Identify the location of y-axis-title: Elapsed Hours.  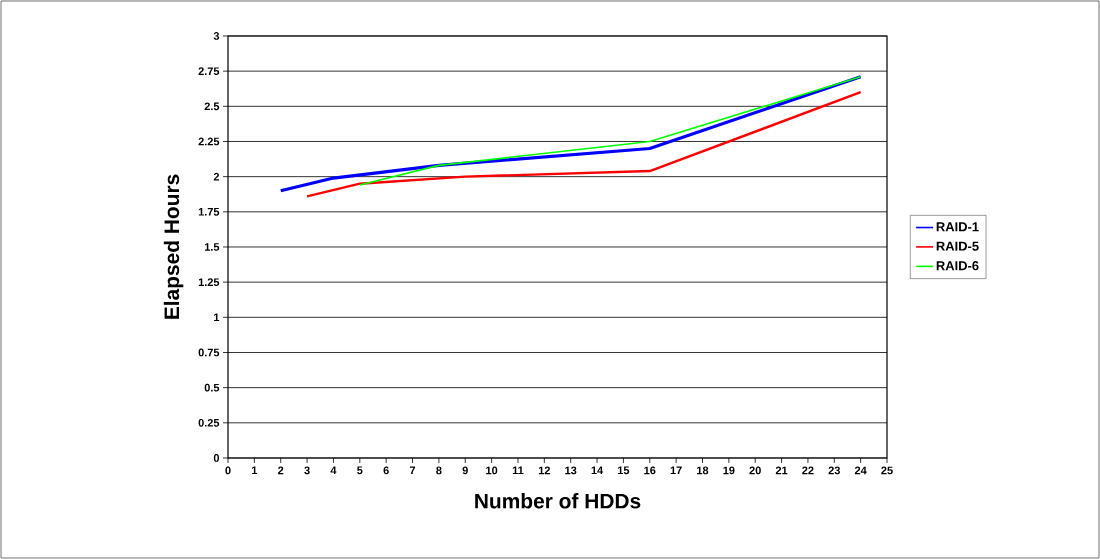
(173, 246).